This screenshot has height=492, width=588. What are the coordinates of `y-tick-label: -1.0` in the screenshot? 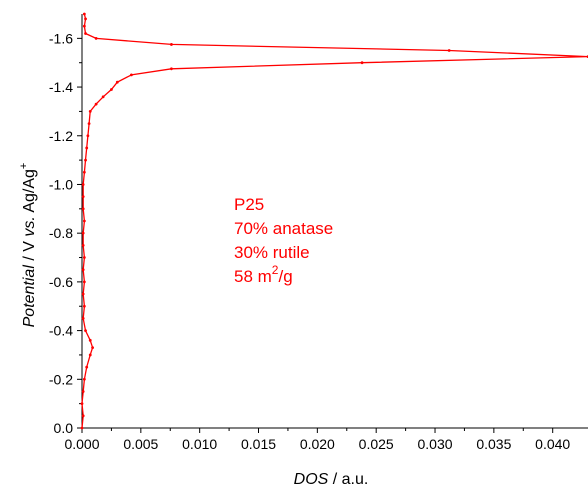 It's located at (61, 184).